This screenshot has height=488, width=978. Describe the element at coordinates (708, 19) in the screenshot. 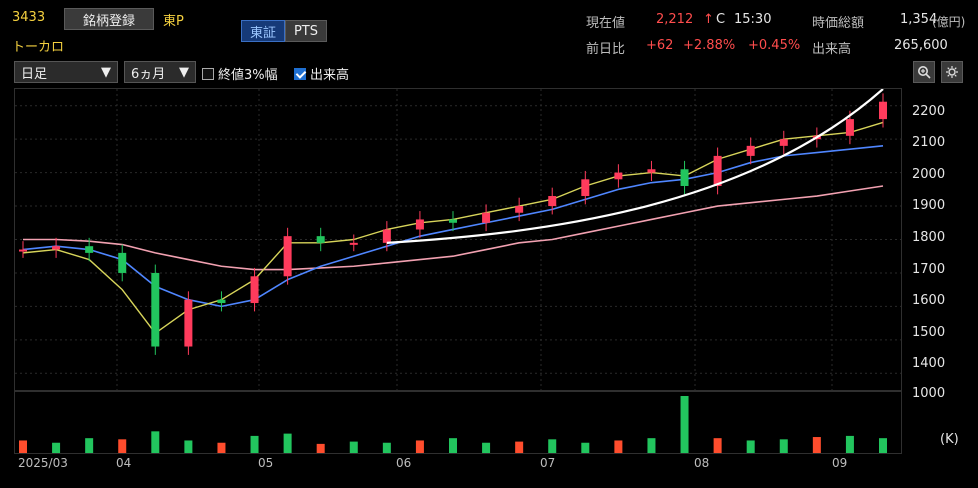

I see `up-arrow-icon: ↑` at that location.